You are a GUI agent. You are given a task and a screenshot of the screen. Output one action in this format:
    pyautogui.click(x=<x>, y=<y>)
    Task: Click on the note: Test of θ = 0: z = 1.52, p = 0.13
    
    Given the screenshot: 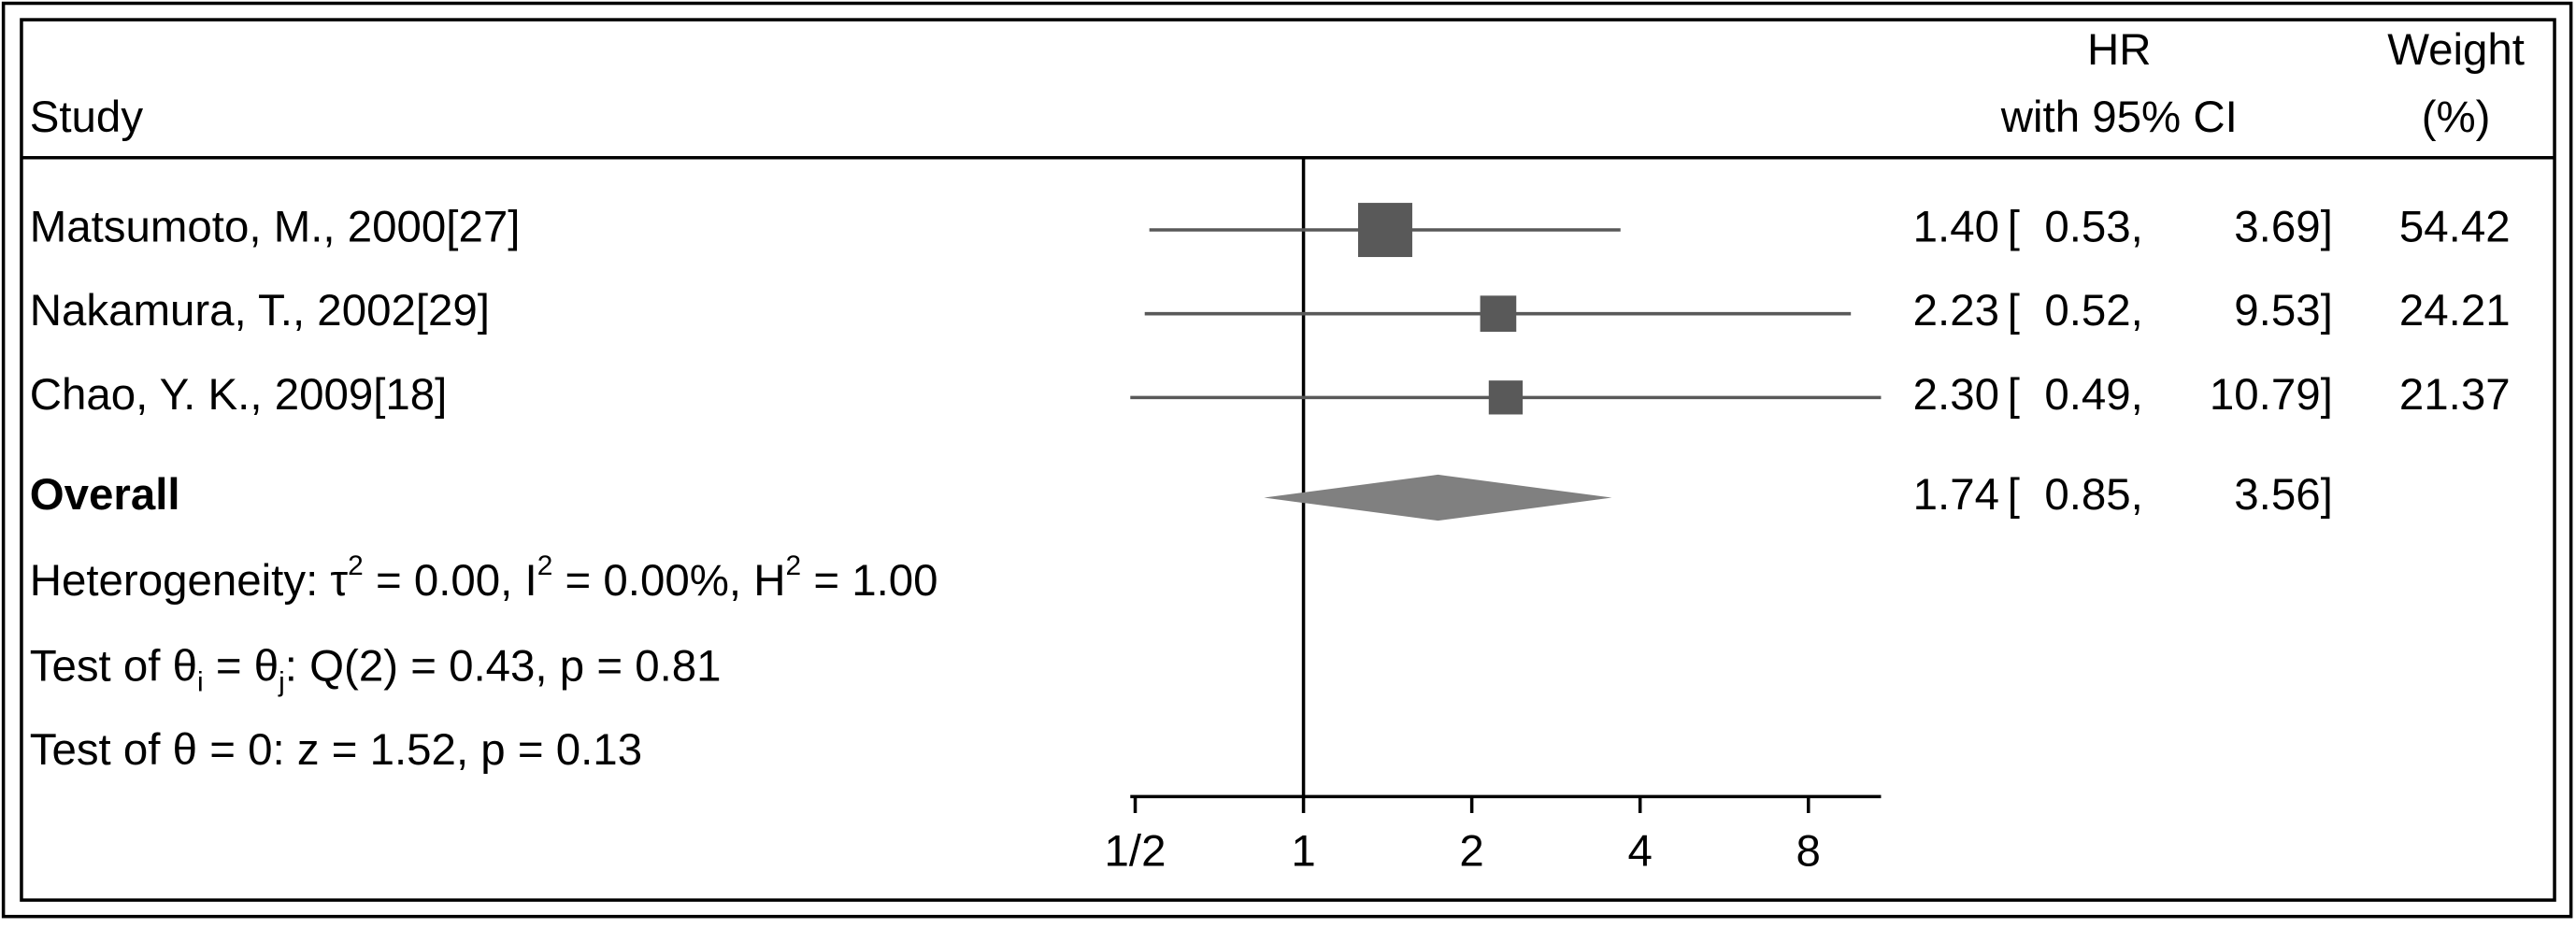 What is the action you would take?
    pyautogui.click(x=336, y=749)
    